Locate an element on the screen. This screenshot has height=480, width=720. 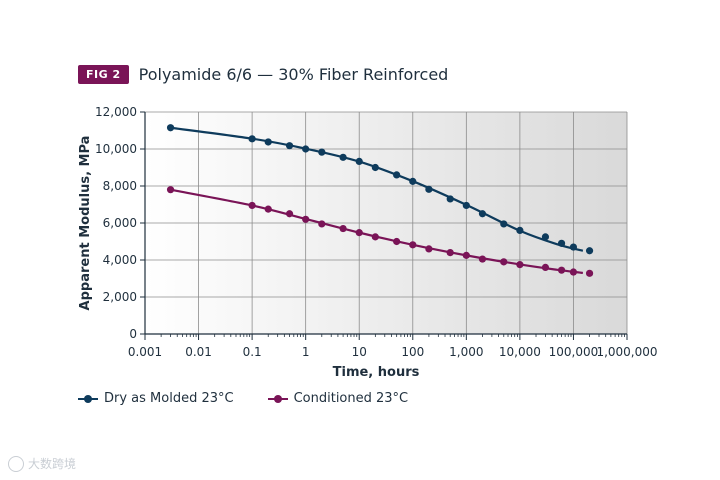
x-tick-label: 10,000 is located at coordinates (520, 352).